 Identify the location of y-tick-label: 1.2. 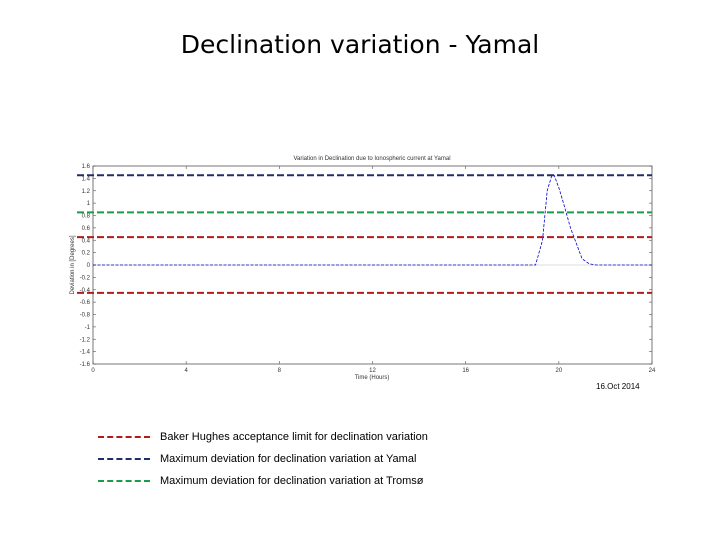
(86, 192).